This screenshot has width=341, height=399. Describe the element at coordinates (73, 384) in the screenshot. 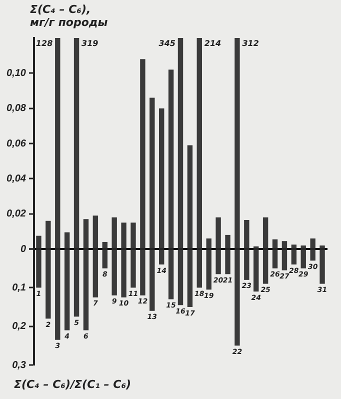

I see `y-axis-title: Σ(C₄ – C₆)/Σ(C₁ – C₆)` at that location.